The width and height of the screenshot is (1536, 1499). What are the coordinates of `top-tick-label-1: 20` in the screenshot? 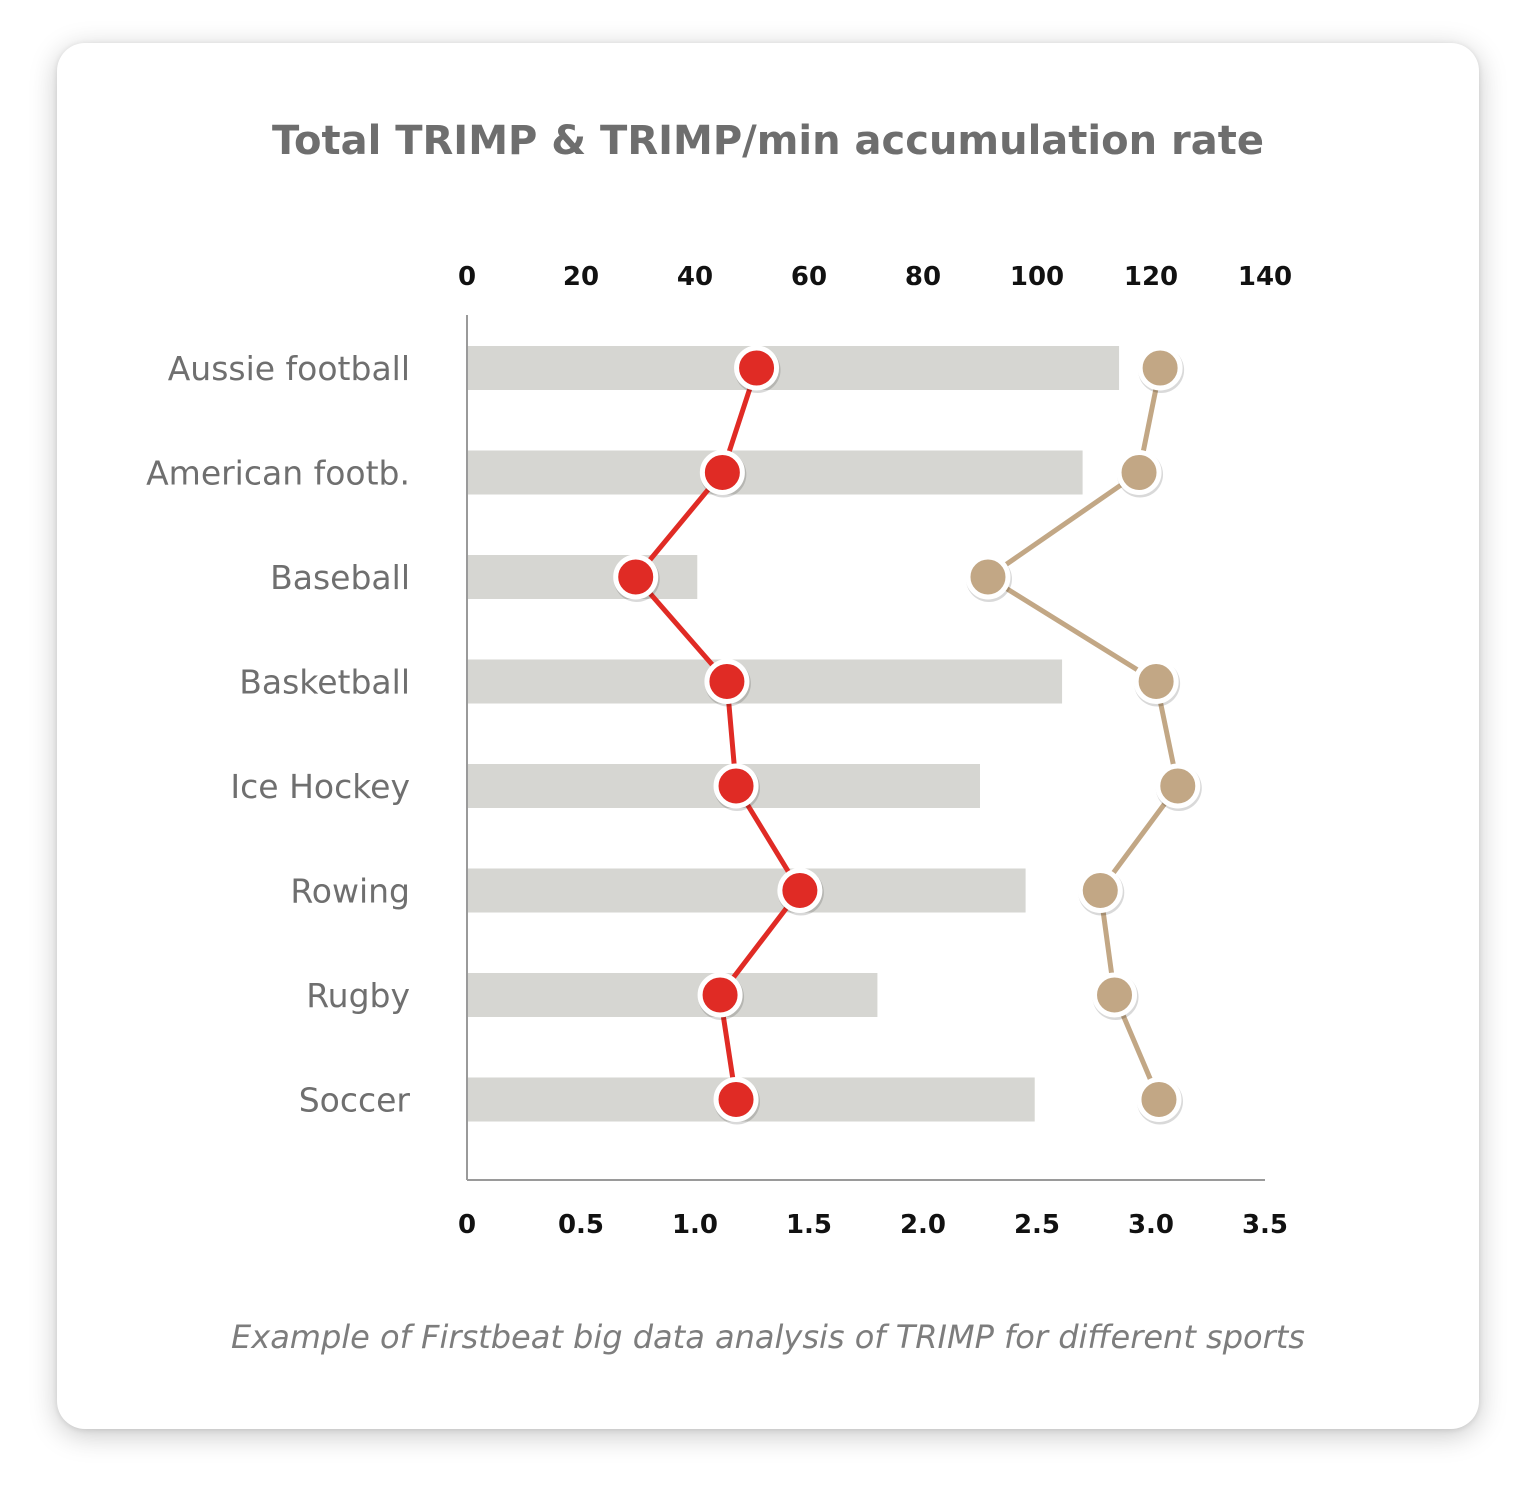 It's located at (581, 277).